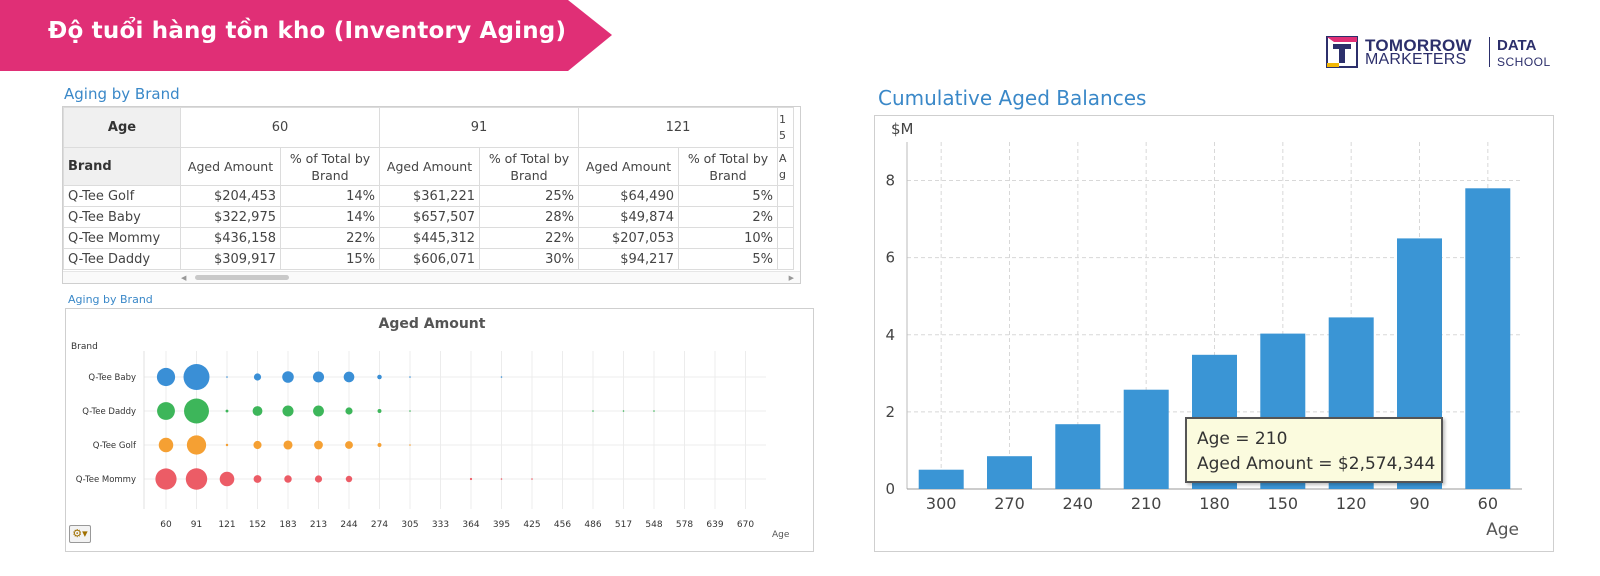 Image resolution: width=1600 pixels, height=576 pixels. I want to click on value-cell: $657,507, so click(429, 217).